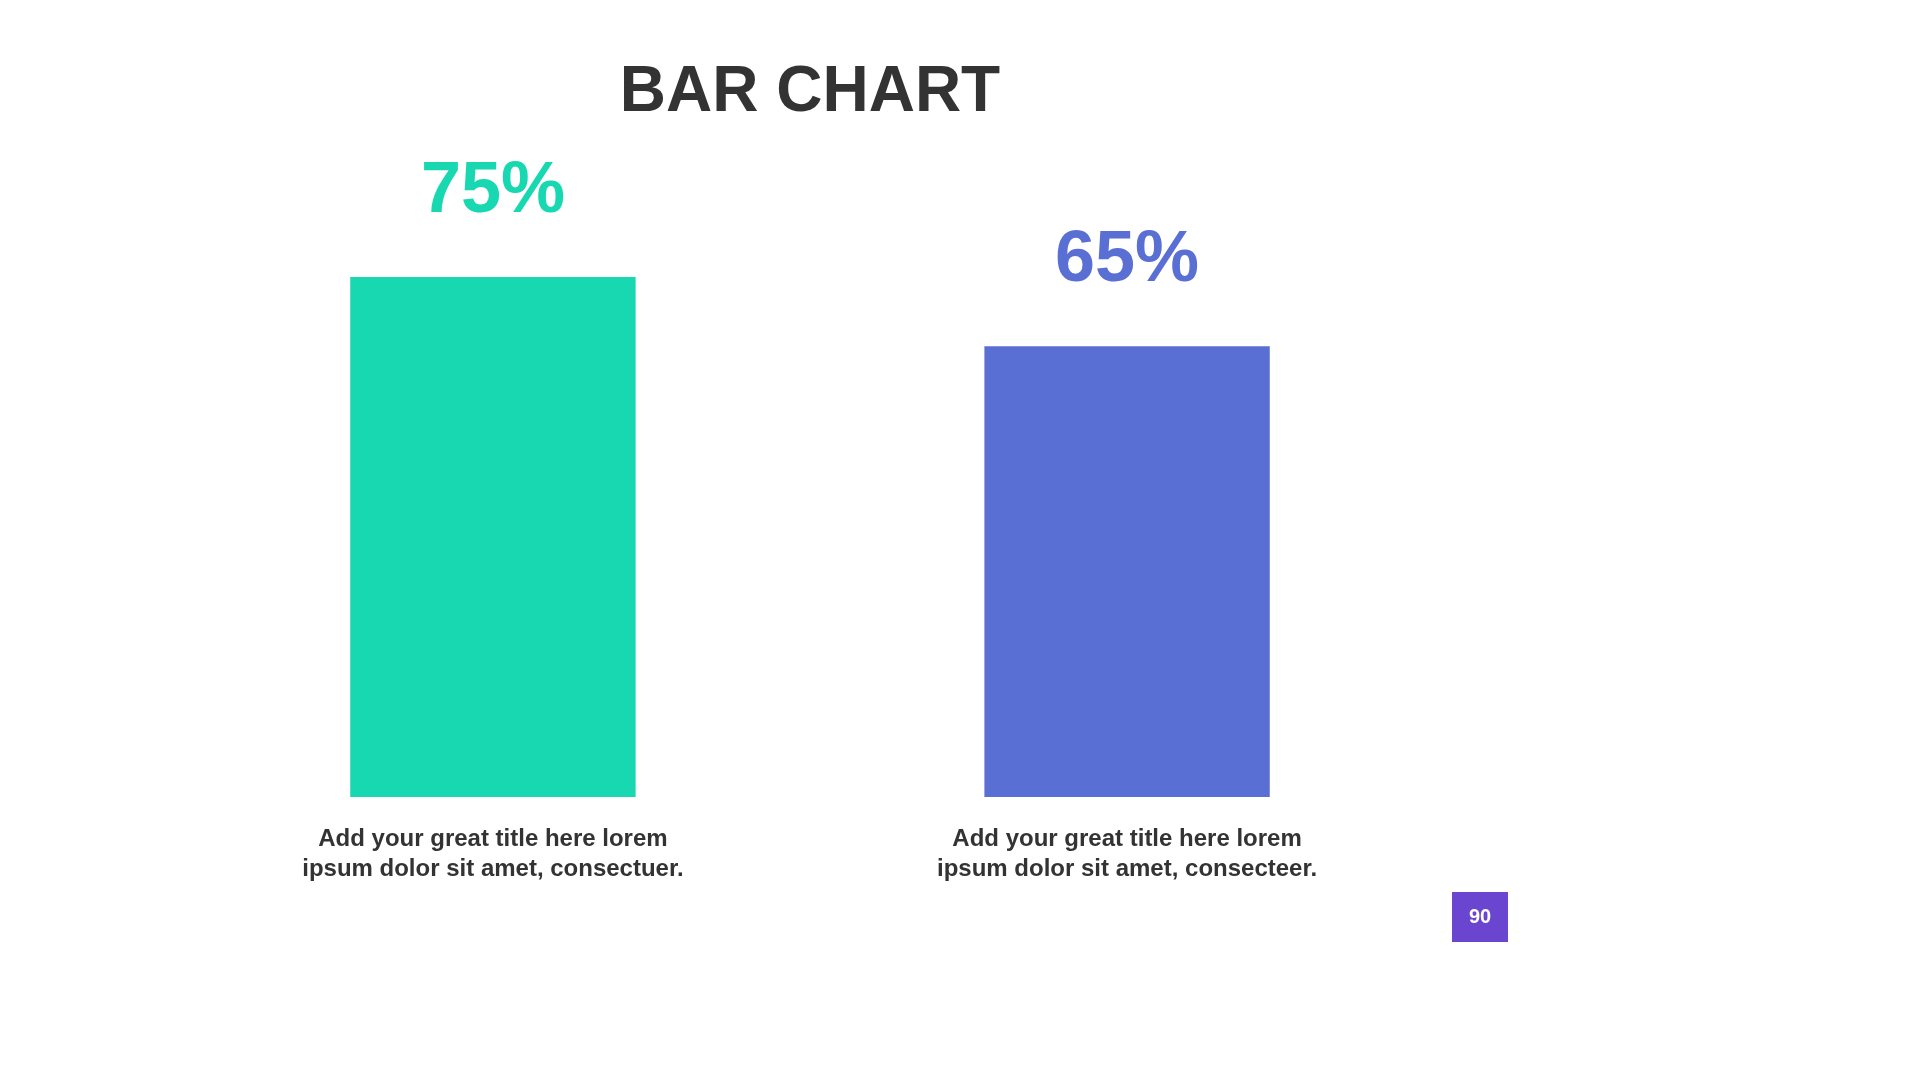 The image size is (1920, 1080). Describe the element at coordinates (810, 89) in the screenshot. I see `chart-title: BAR CHART` at that location.